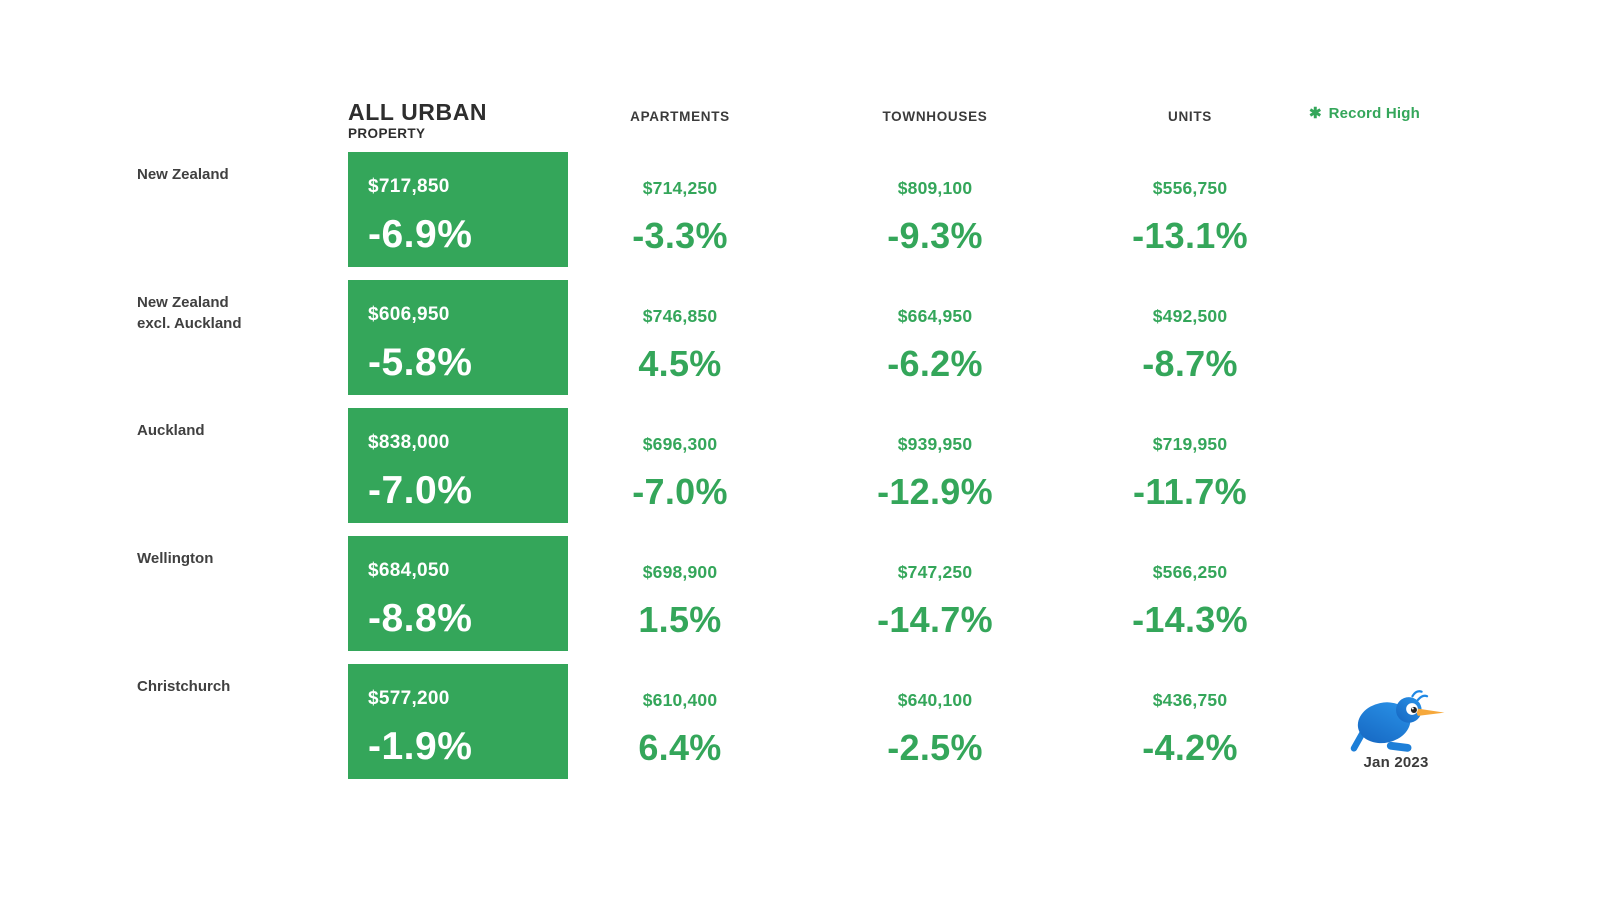 This screenshot has width=1600, height=900. I want to click on townhouses-change: -9.3%, so click(935, 235).